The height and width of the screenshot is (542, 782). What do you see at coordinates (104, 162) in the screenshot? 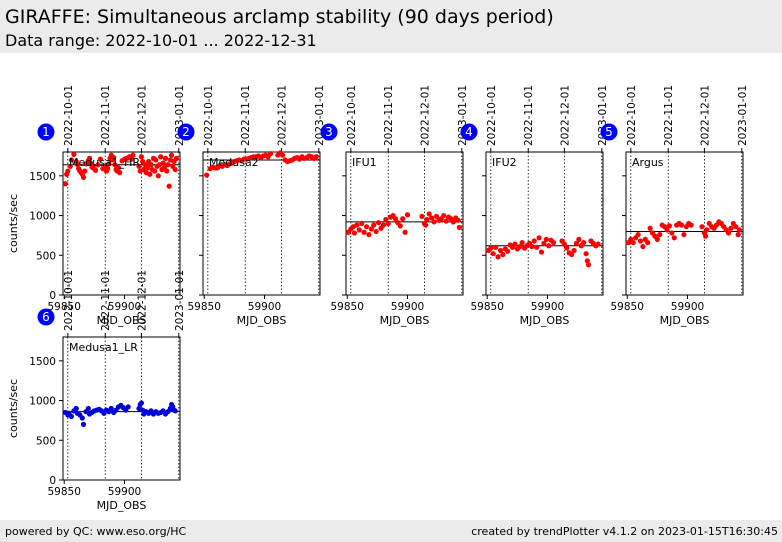
I see `panel-label: Medusa1_HR` at bounding box center [104, 162].